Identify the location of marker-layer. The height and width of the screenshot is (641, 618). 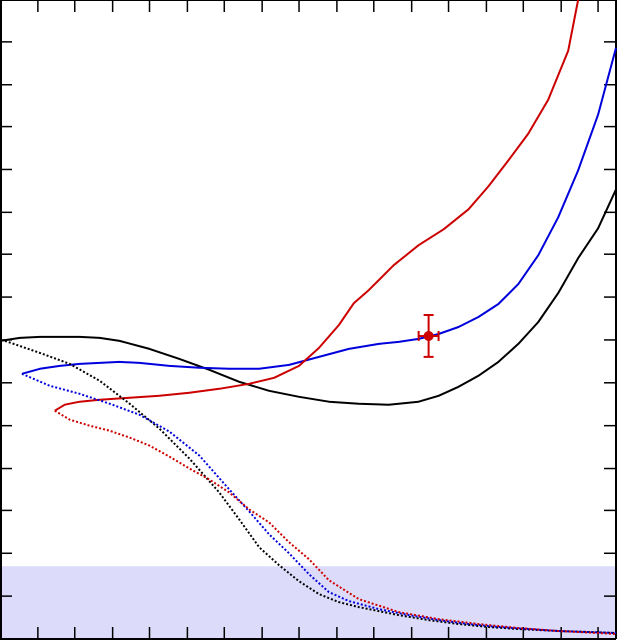
(428, 336).